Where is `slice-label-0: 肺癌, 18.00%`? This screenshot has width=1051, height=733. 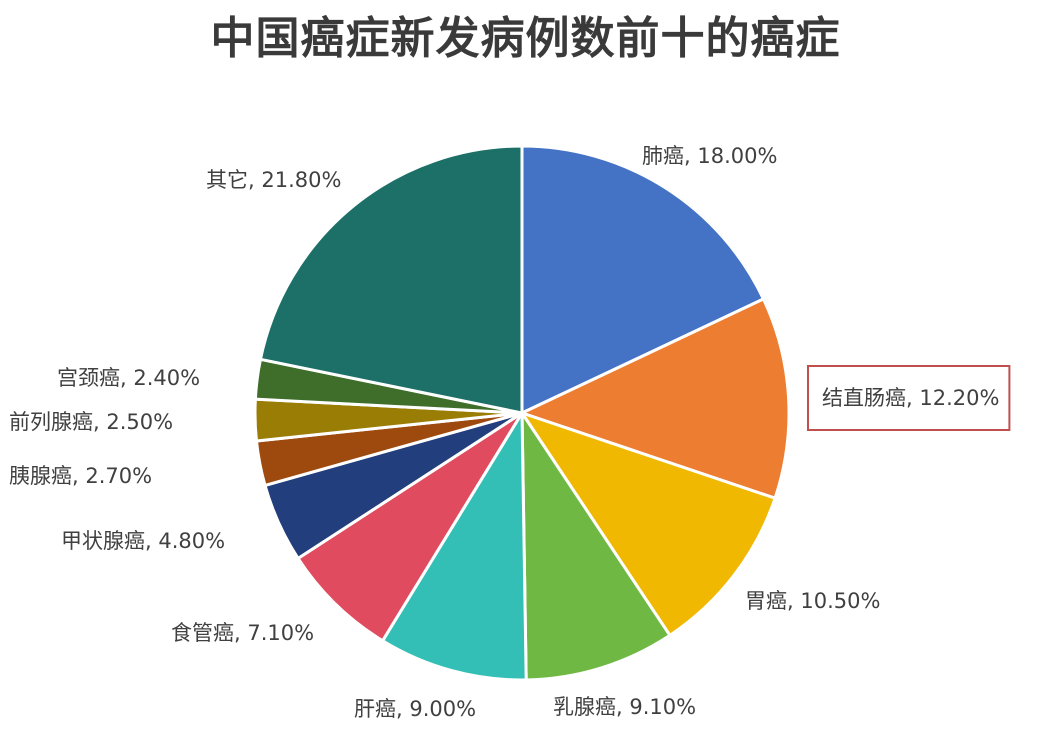 slice-label-0: 肺癌, 18.00% is located at coordinates (709, 156).